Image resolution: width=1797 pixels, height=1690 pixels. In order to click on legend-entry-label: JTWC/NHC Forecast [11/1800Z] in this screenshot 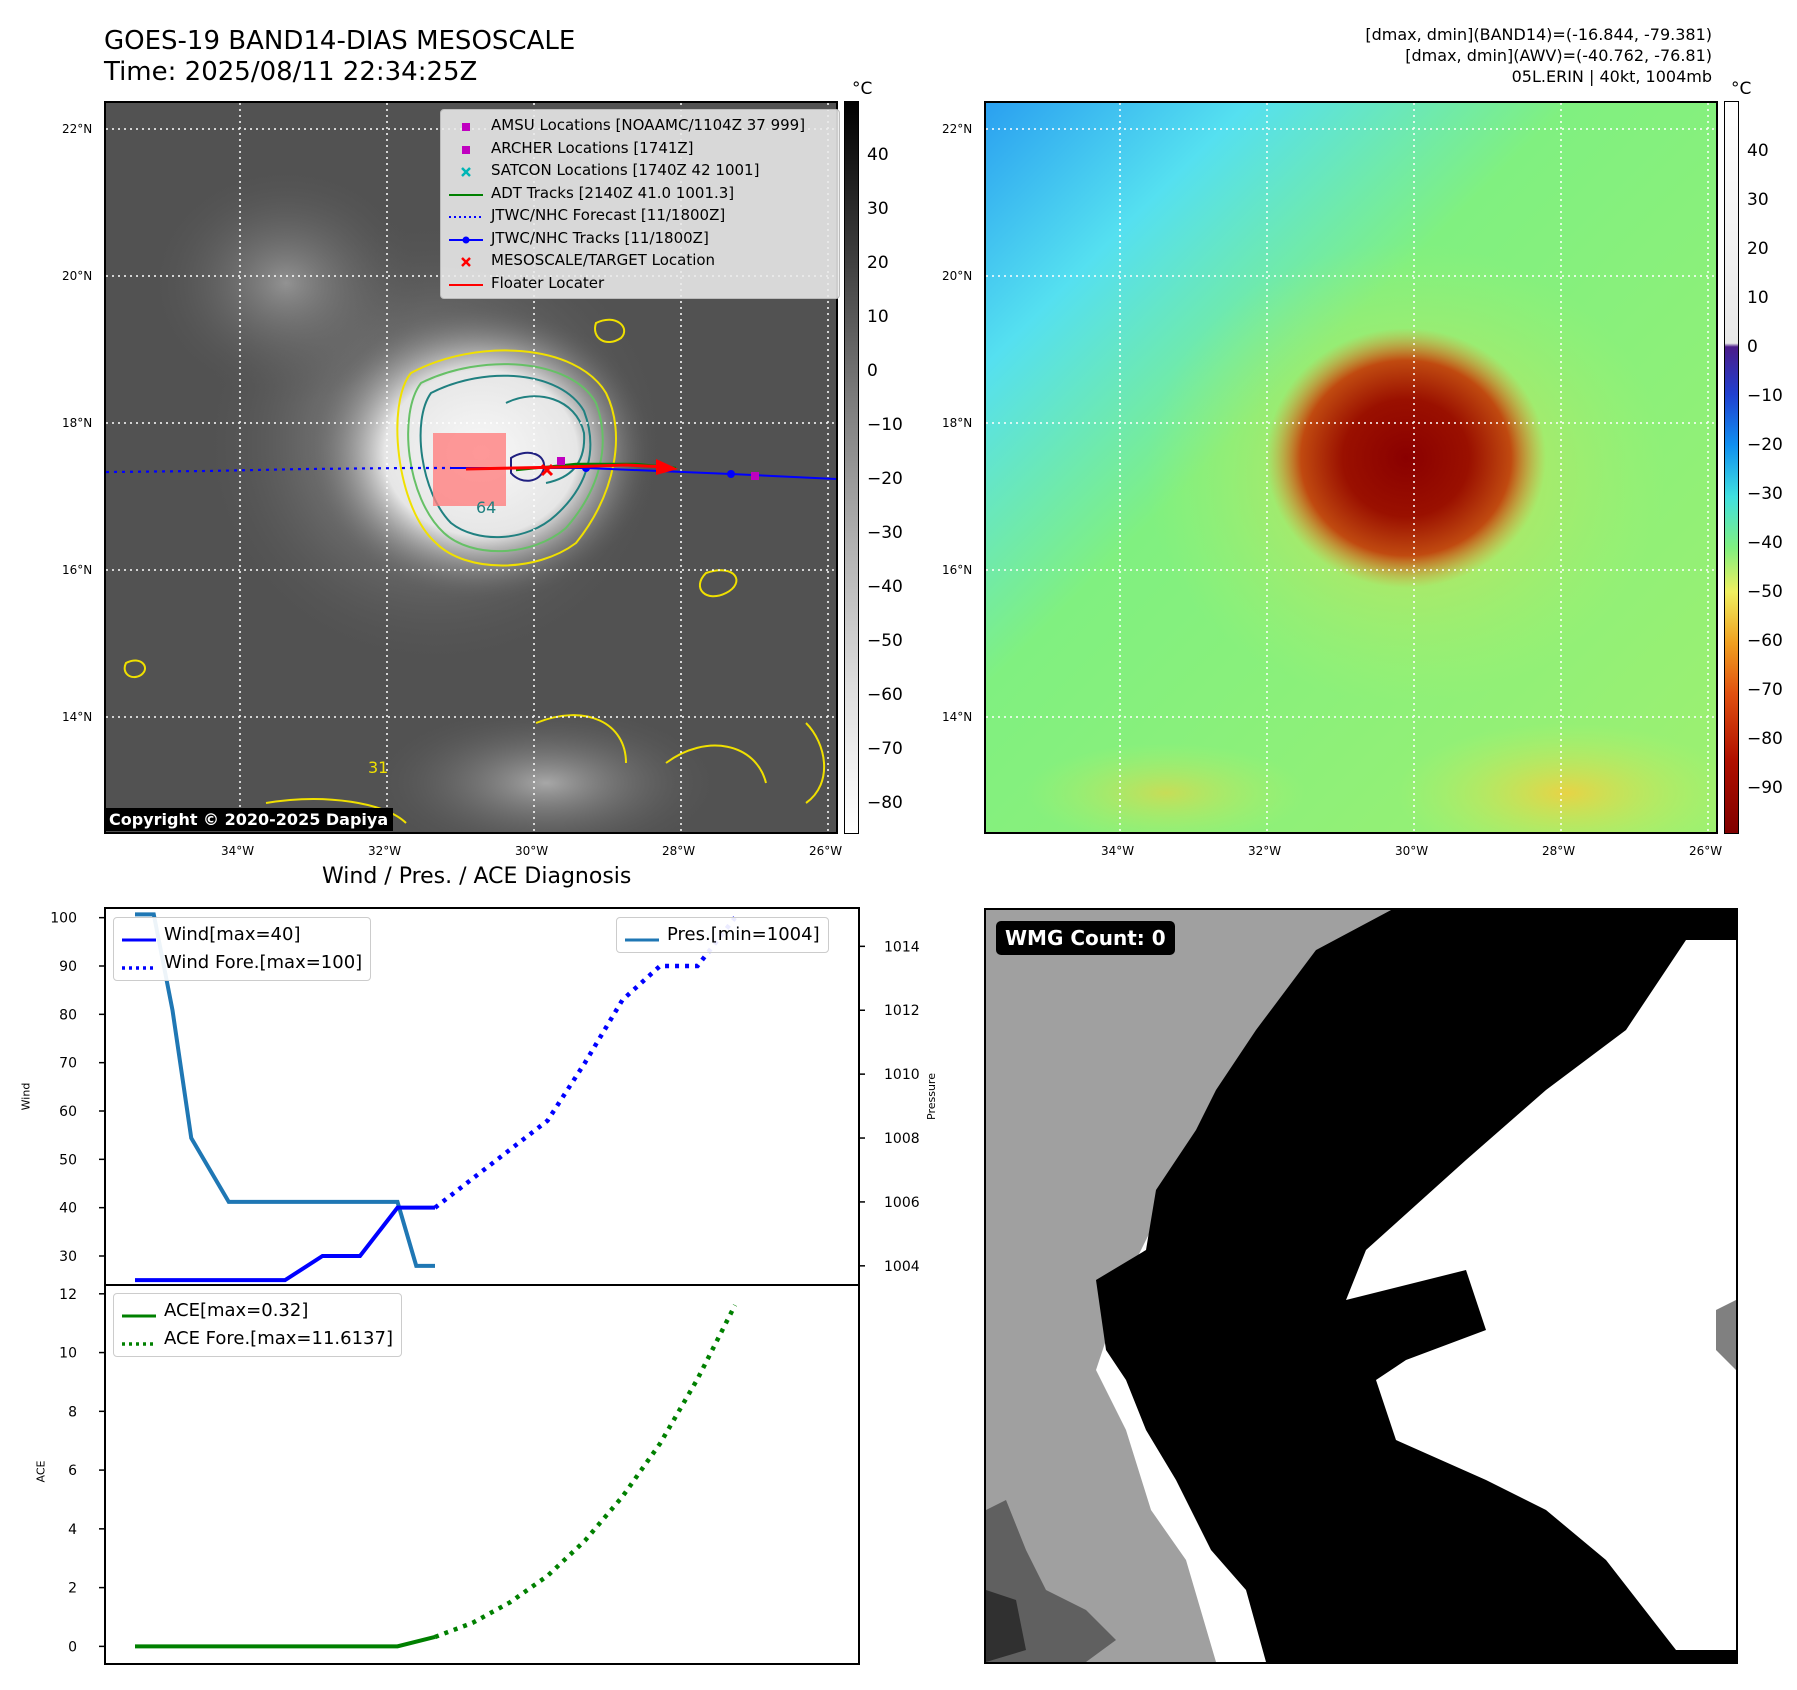, I will do `click(608, 215)`.